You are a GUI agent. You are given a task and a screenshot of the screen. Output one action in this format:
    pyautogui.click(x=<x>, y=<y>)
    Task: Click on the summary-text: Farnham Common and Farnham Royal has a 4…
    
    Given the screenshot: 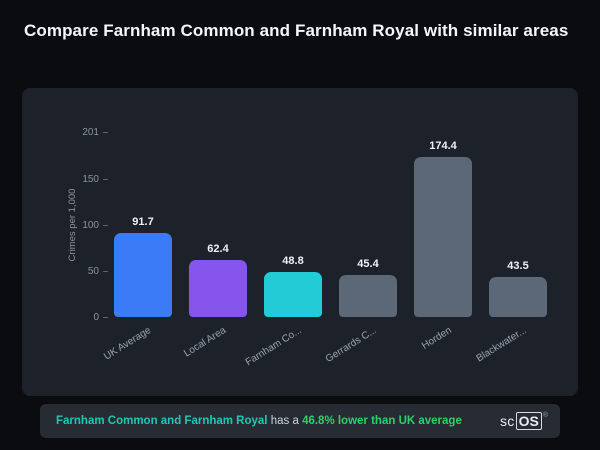 What is the action you would take?
    pyautogui.click(x=259, y=421)
    